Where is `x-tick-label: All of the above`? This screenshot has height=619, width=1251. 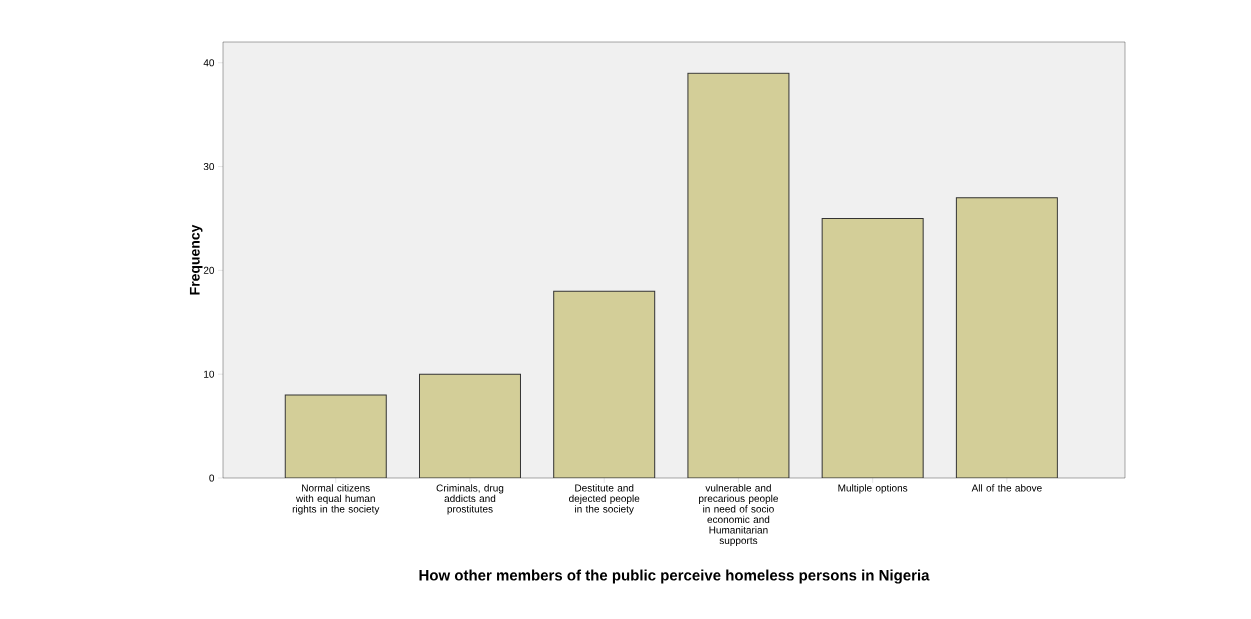
x-tick-label: All of the above is located at coordinates (1006, 488).